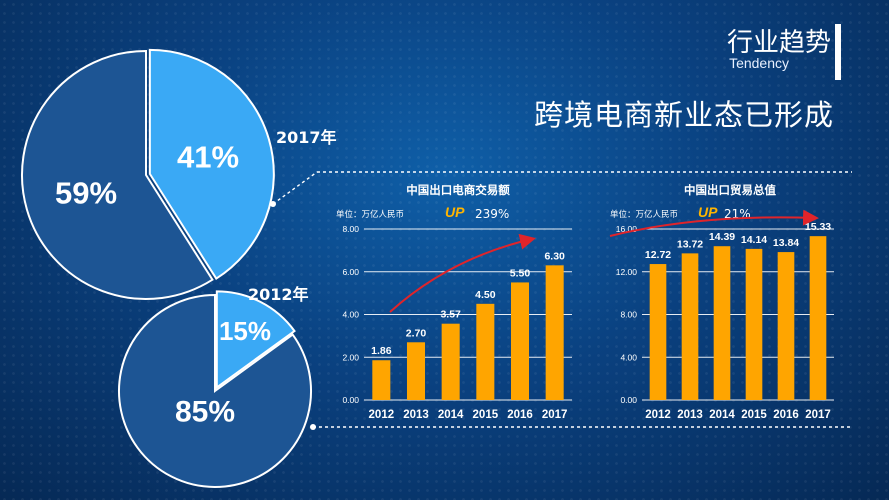 The image size is (889, 500). I want to click on trade-value-label-2017: 15.33, so click(818, 227).